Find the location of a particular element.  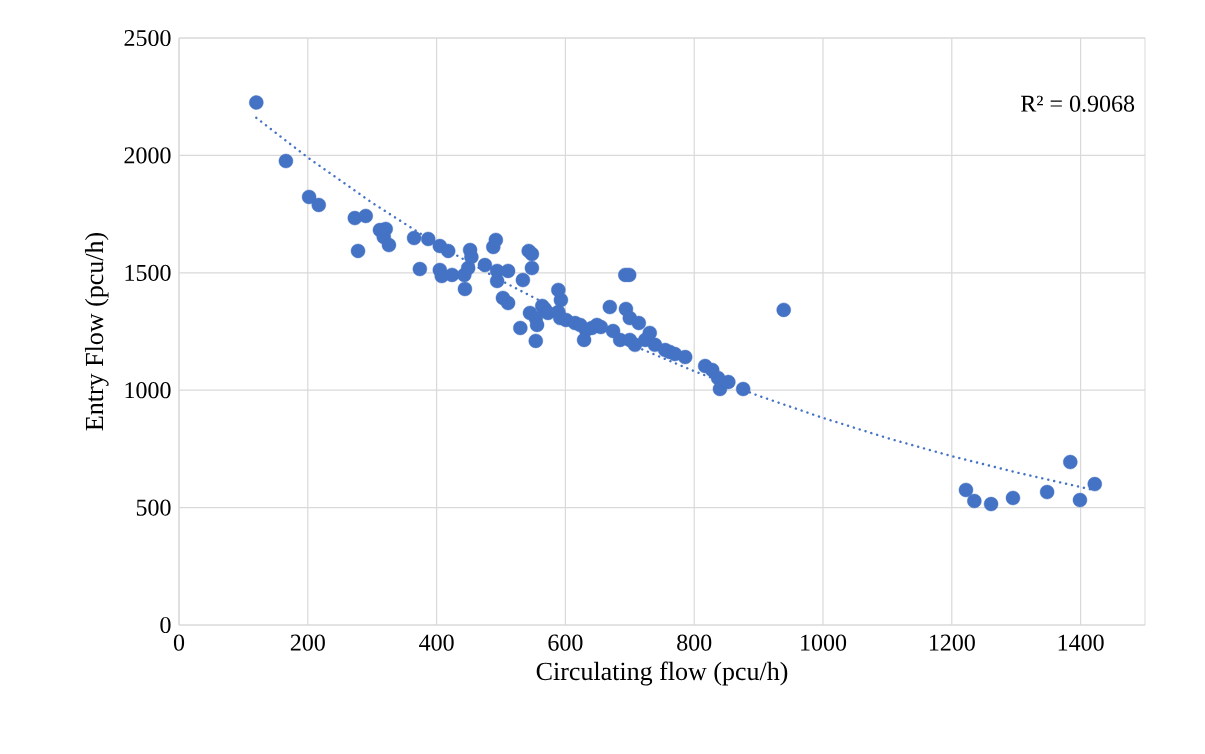

y-axis-title: Entry Flow (pcu/h) is located at coordinates (96, 331).